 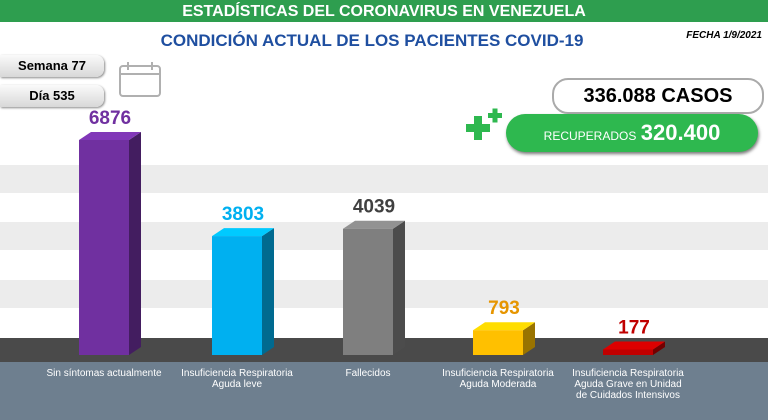 I want to click on category-label: Sin síntomas actualmente, so click(x=104, y=373).